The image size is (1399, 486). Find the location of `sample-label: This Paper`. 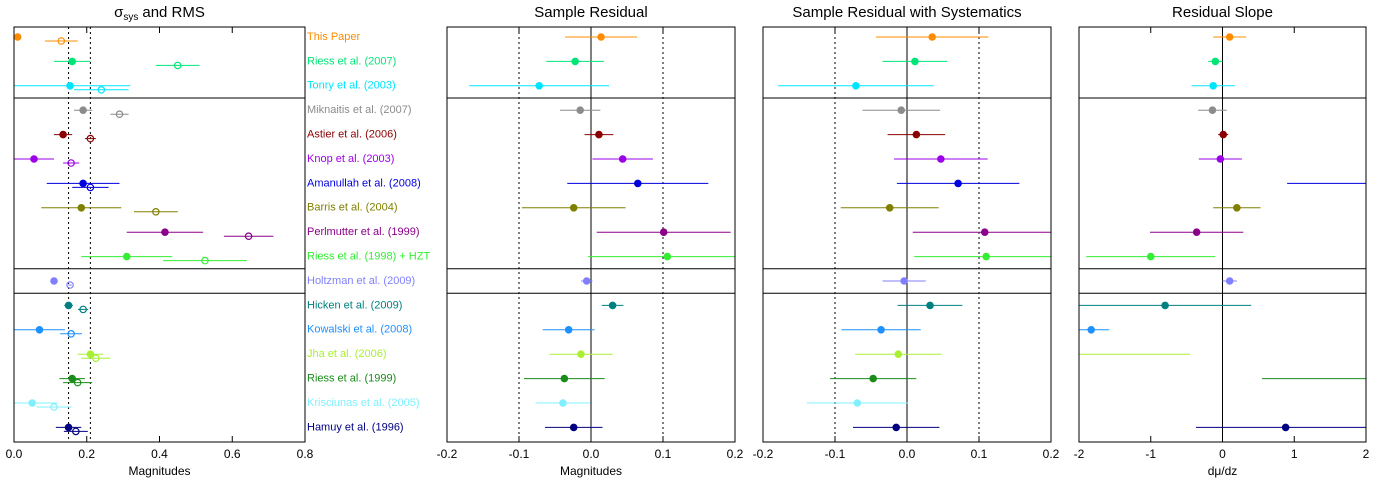

sample-label: This Paper is located at coordinates (334, 37).